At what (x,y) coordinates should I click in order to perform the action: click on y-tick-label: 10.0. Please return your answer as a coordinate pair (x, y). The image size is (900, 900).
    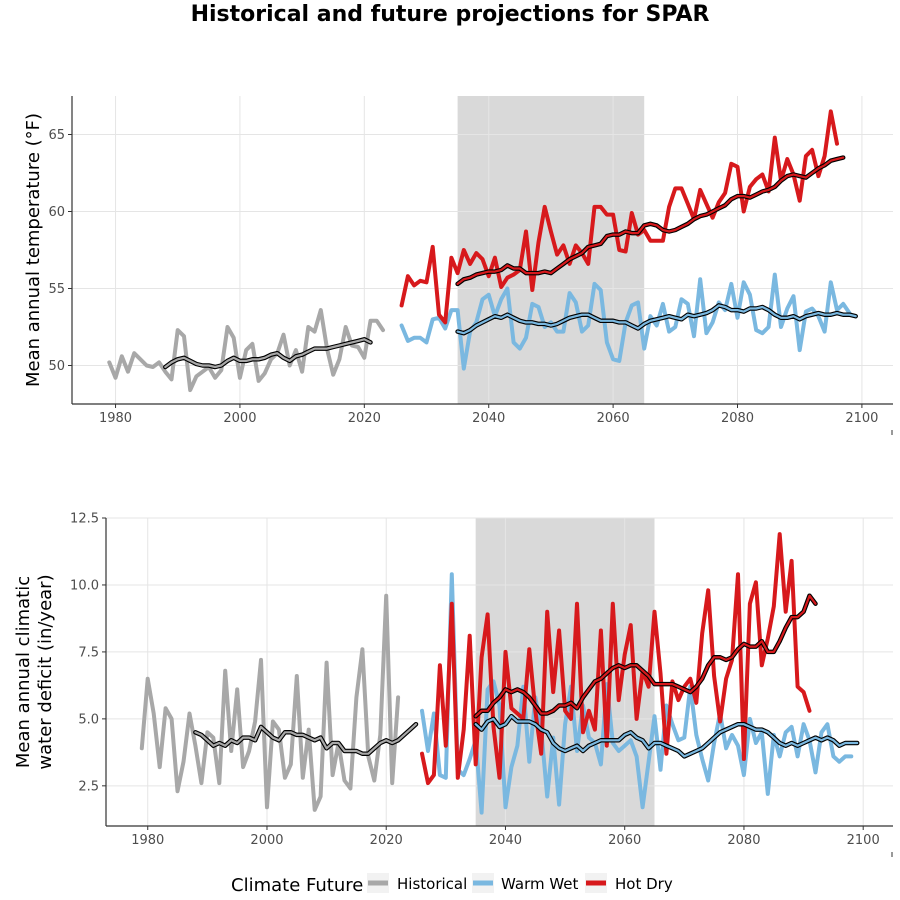
    Looking at the image, I should click on (84, 585).